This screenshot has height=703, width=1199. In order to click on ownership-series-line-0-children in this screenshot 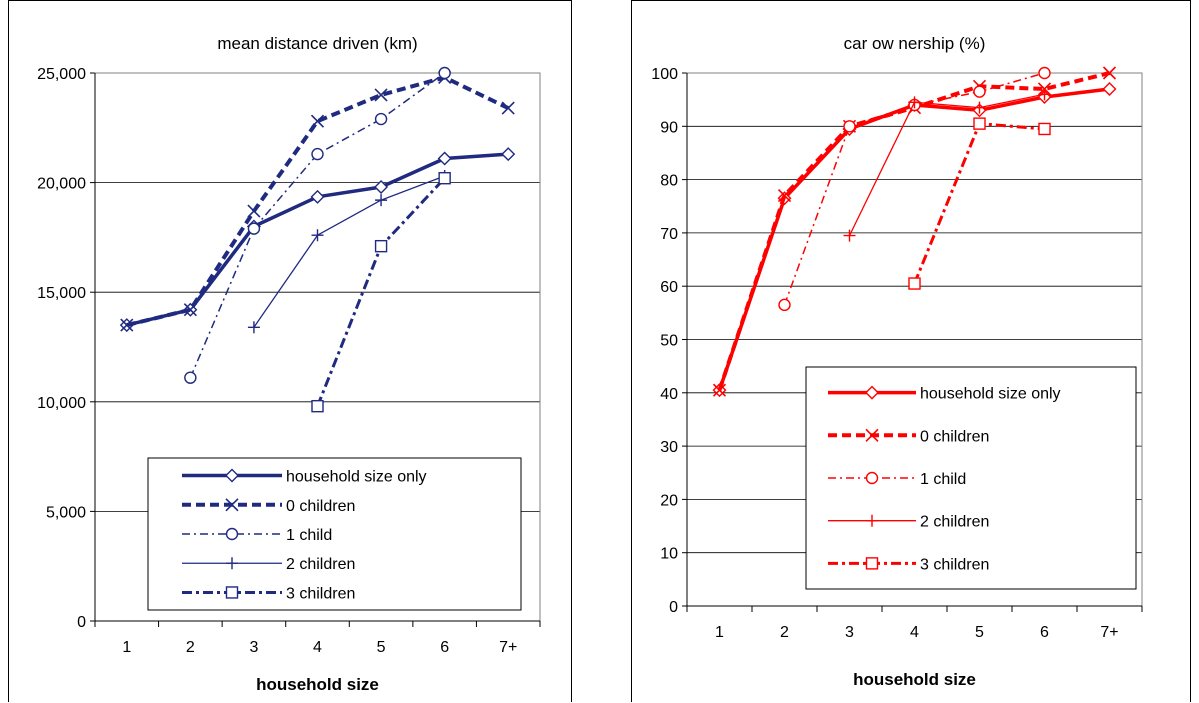, I will do `click(913, 231)`.